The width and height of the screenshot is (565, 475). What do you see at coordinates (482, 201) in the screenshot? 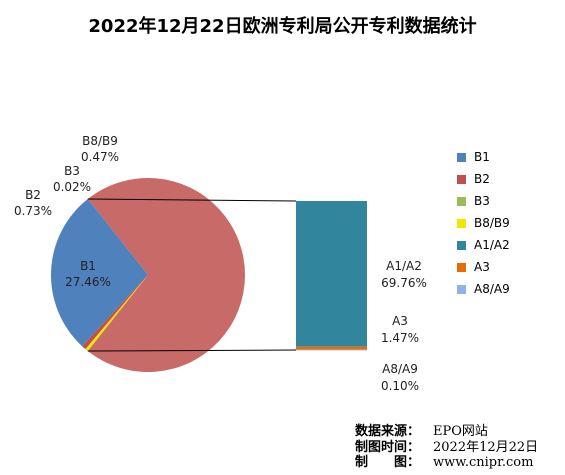
I see `legend-label-b3: B3` at bounding box center [482, 201].